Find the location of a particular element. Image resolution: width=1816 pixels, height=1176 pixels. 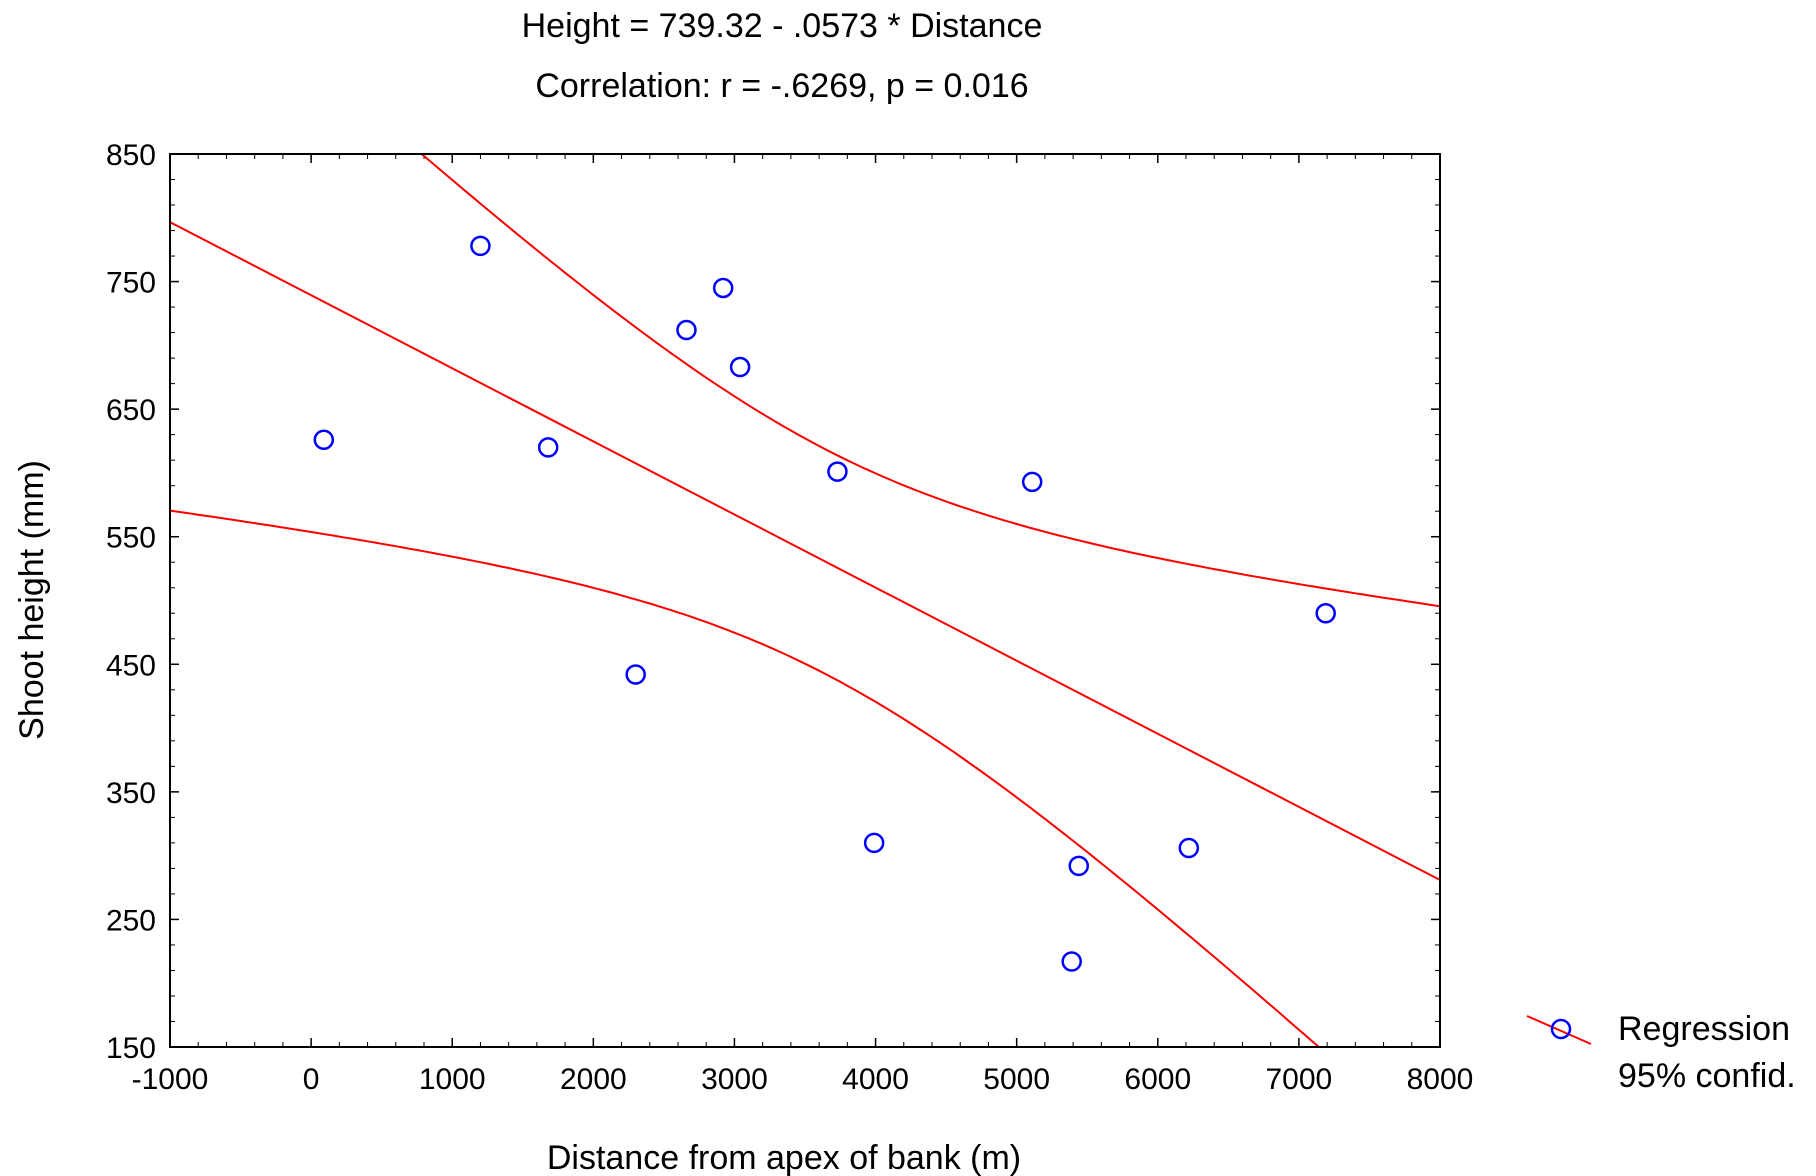

y-tick-label: 150 is located at coordinates (131, 1048).